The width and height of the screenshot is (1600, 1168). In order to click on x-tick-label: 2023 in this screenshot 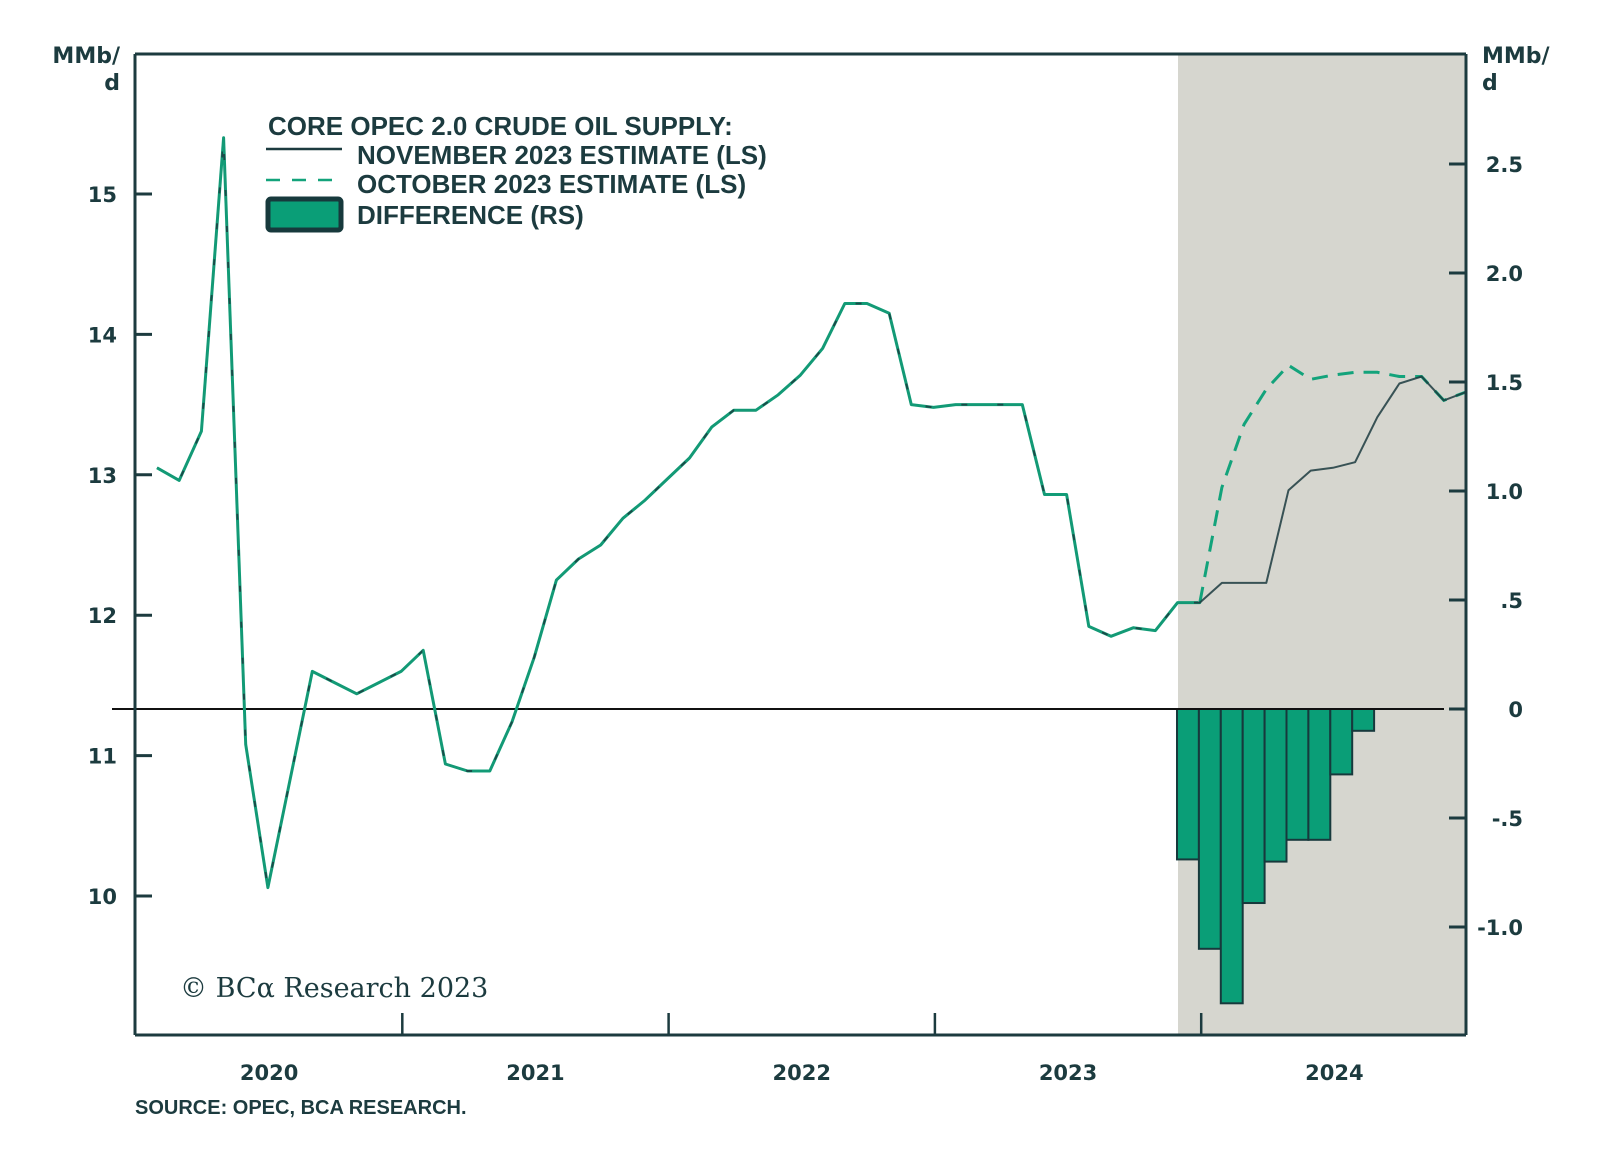, I will do `click(1068, 1073)`.